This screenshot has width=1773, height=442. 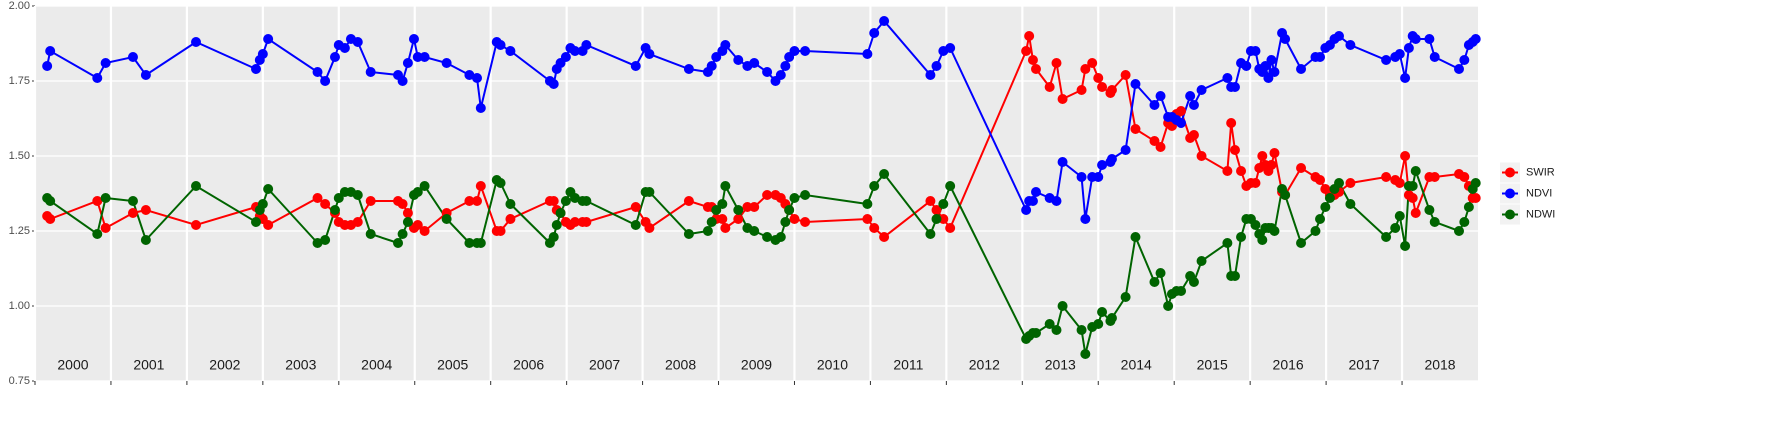 What do you see at coordinates (832, 365) in the screenshot?
I see `year-label: 2010` at bounding box center [832, 365].